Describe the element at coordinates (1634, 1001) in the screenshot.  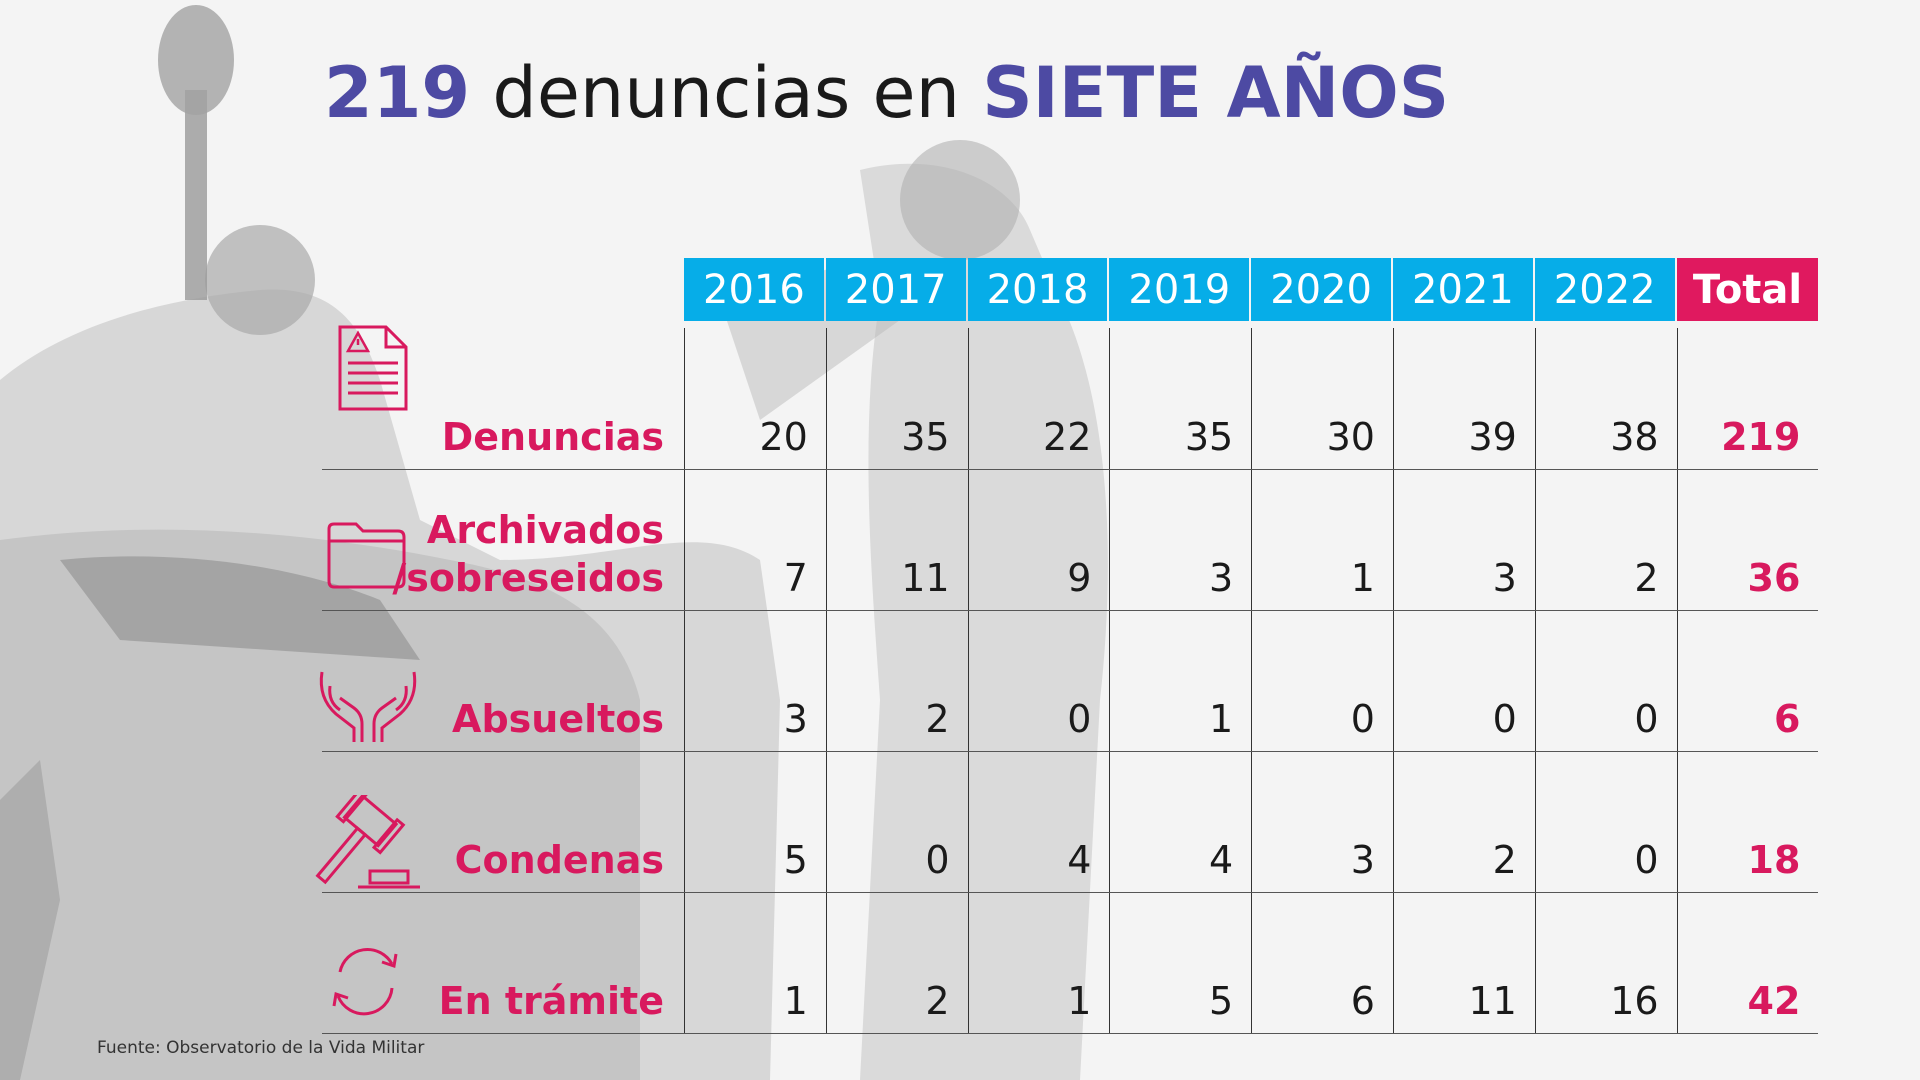
I see `value-cell: 16` at that location.